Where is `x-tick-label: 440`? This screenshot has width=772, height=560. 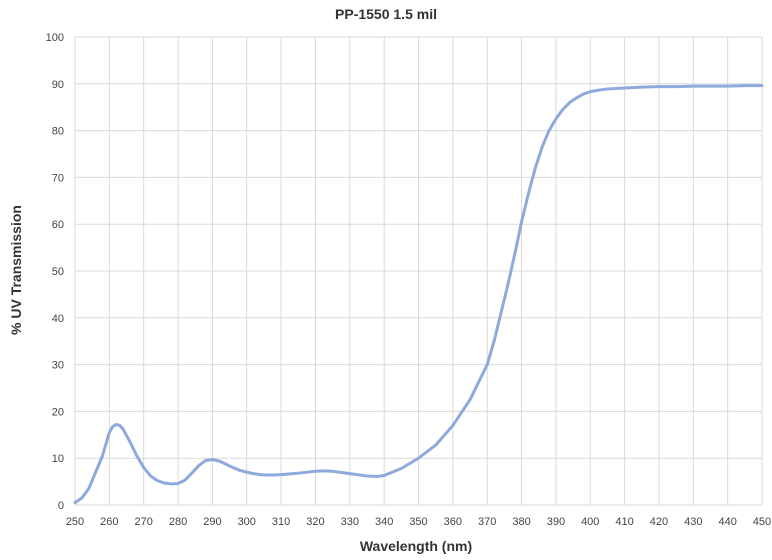 x-tick-label: 440 is located at coordinates (727, 522).